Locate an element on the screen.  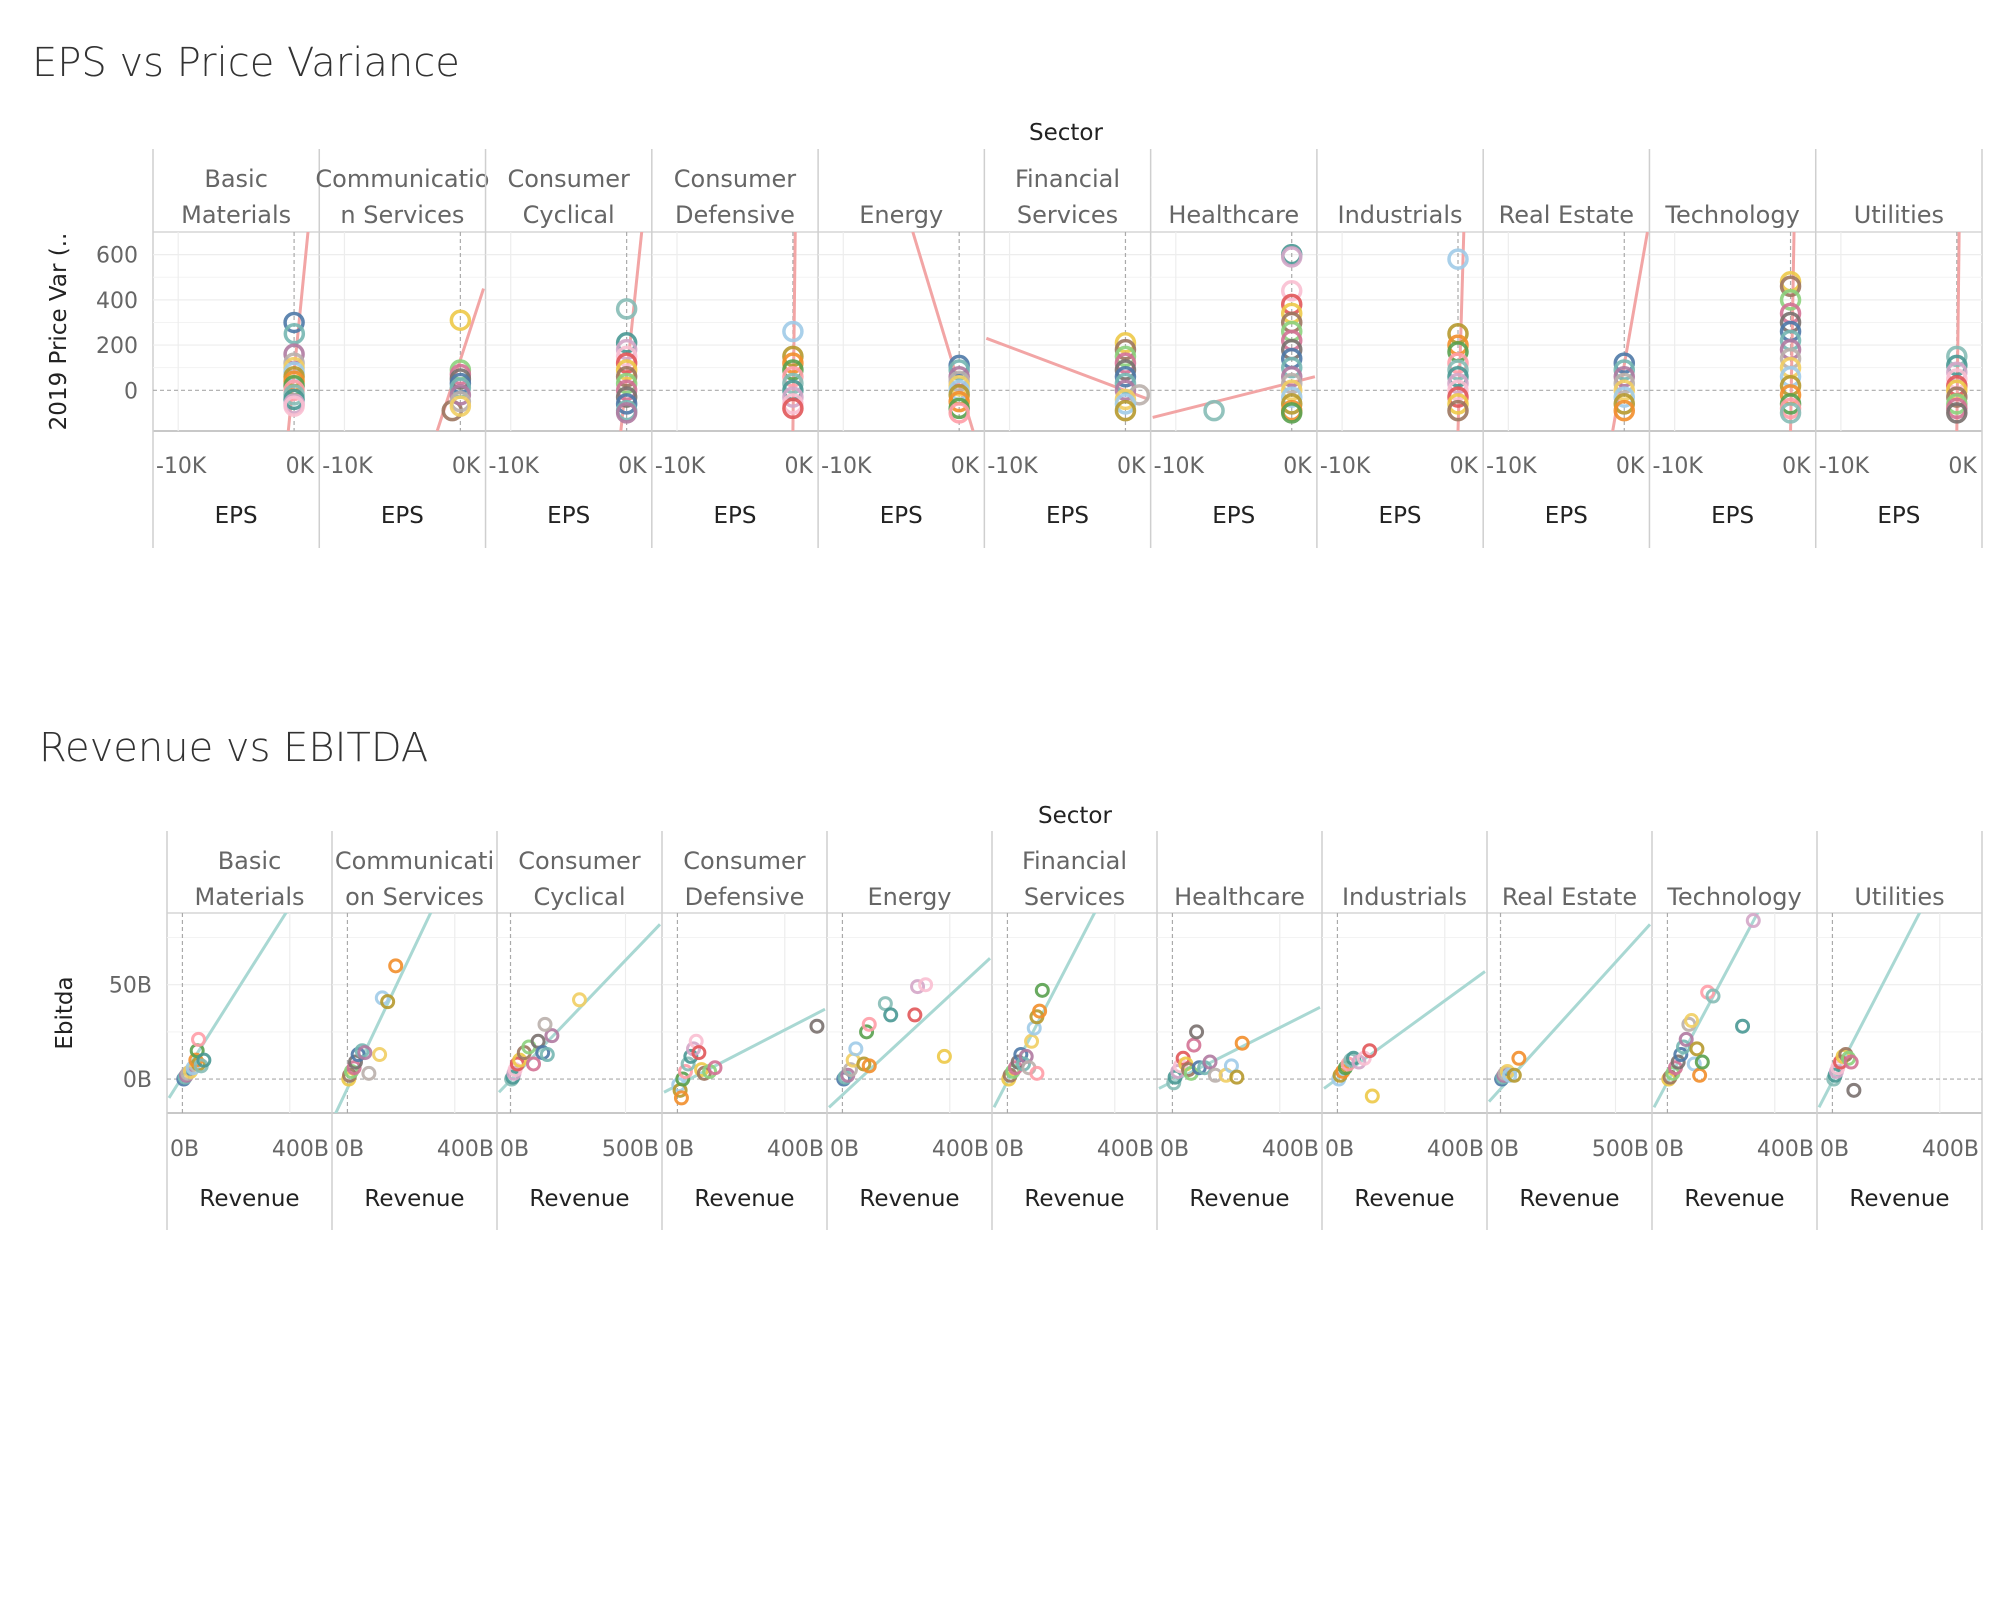
y-tick-label: 600 is located at coordinates (117, 256).